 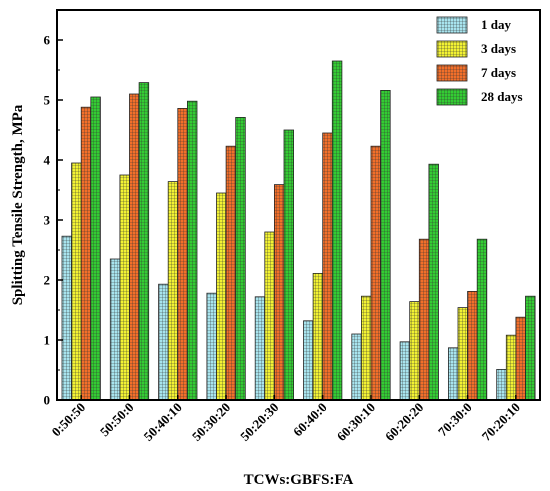 I want to click on legend-label: 3 days, so click(x=498, y=48).